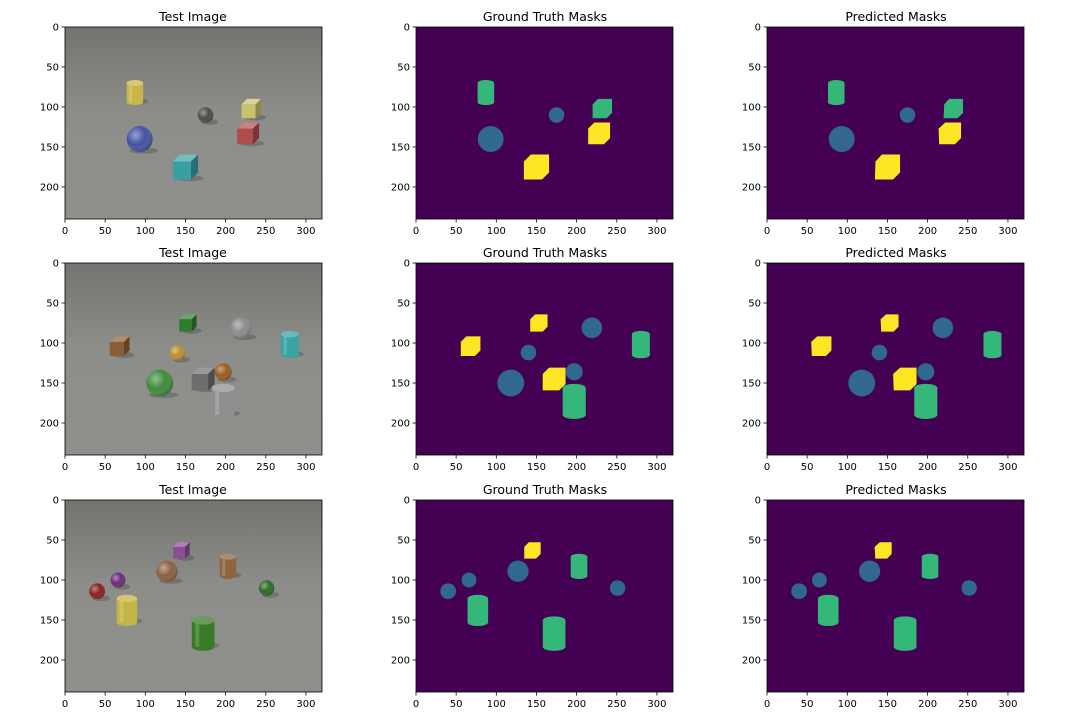 This screenshot has height=720, width=1080. I want to click on scene-background, so click(193, 123).